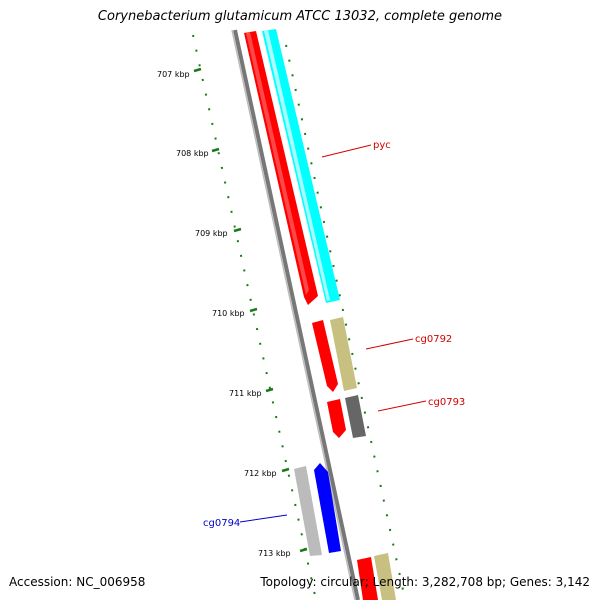  I want to click on cg0794-connector, so click(263, 518).